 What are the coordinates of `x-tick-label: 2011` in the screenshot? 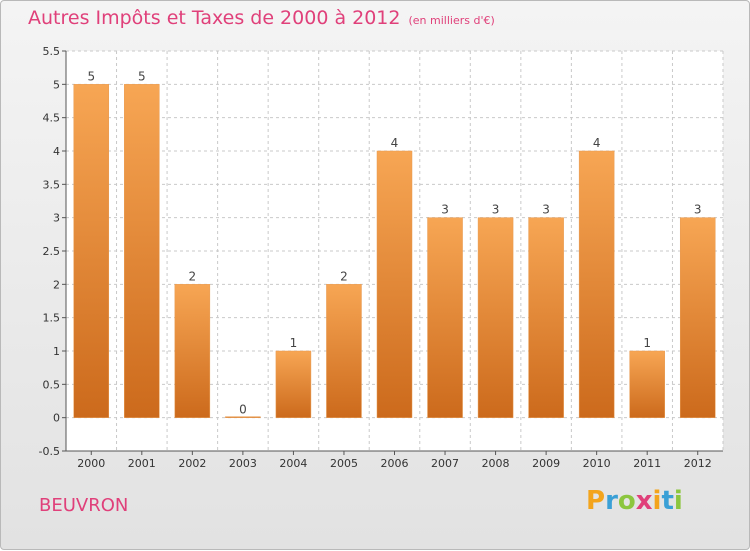 It's located at (647, 463).